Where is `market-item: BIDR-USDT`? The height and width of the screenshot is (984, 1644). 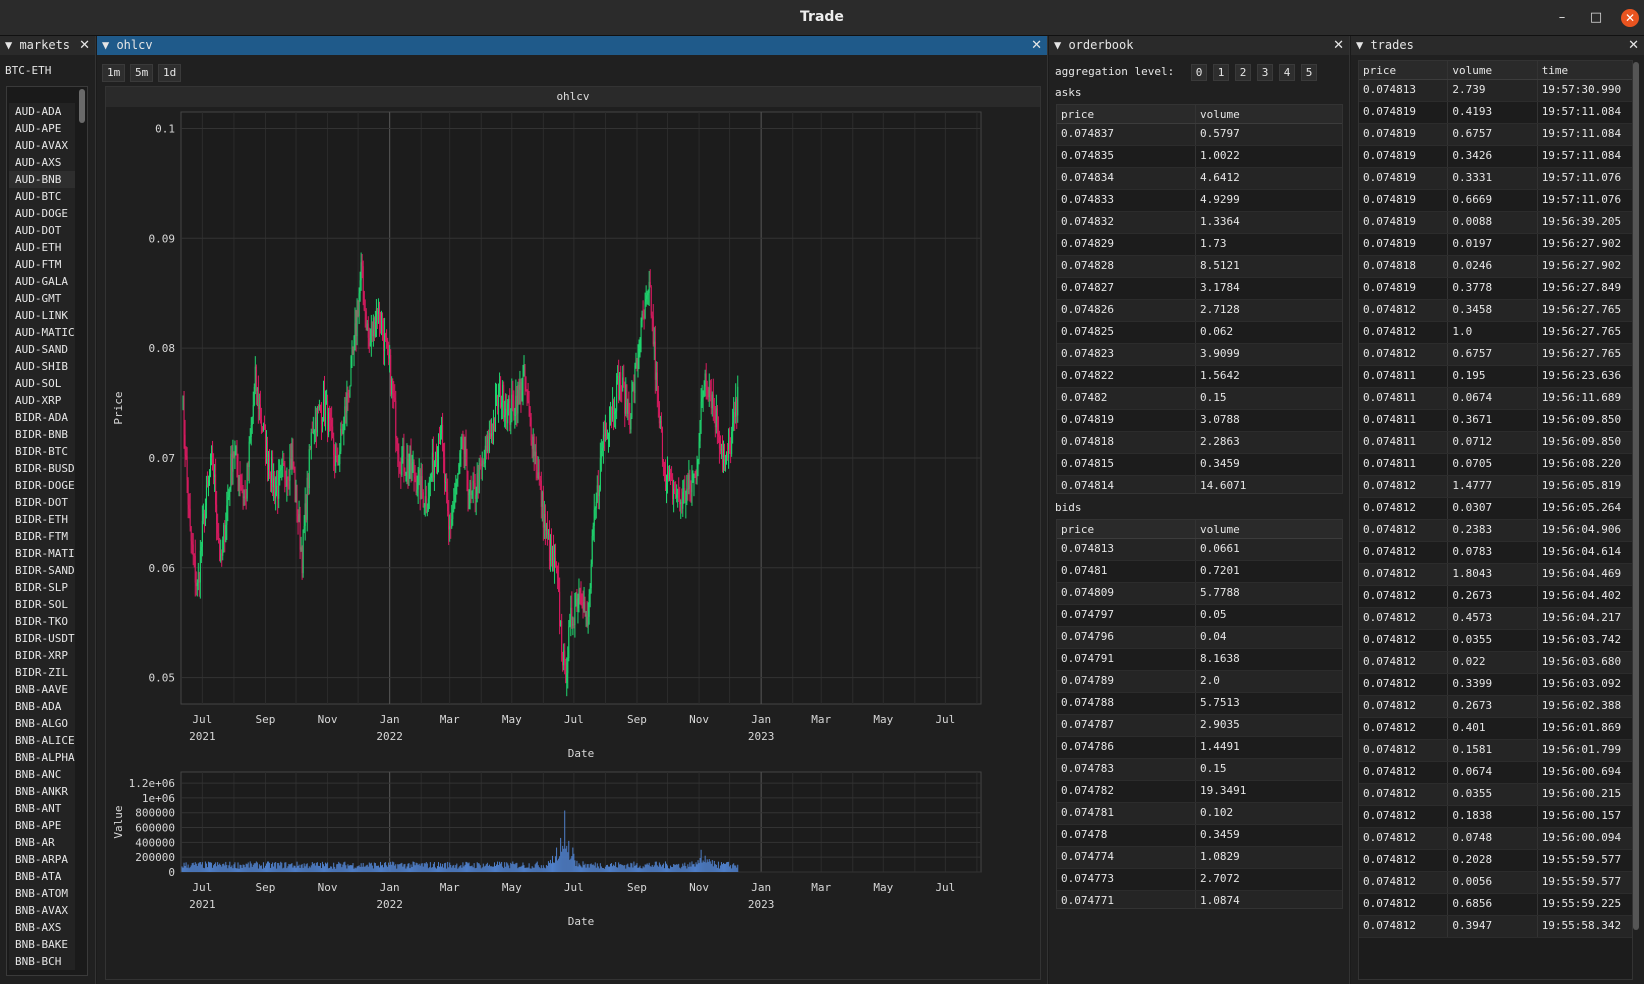
market-item: BIDR-USDT is located at coordinates (42, 638).